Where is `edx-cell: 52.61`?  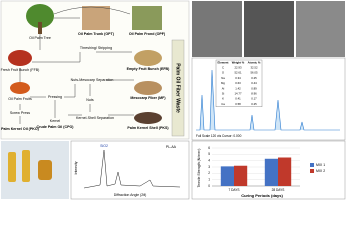
edx-cell: 52.61 is located at coordinates (238, 73).